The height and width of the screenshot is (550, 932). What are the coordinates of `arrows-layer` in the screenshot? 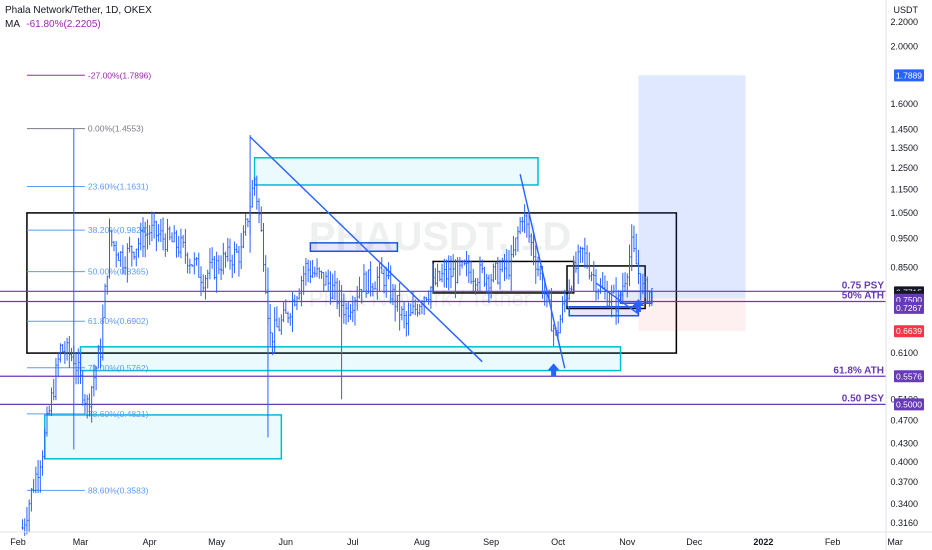 It's located at (596, 337).